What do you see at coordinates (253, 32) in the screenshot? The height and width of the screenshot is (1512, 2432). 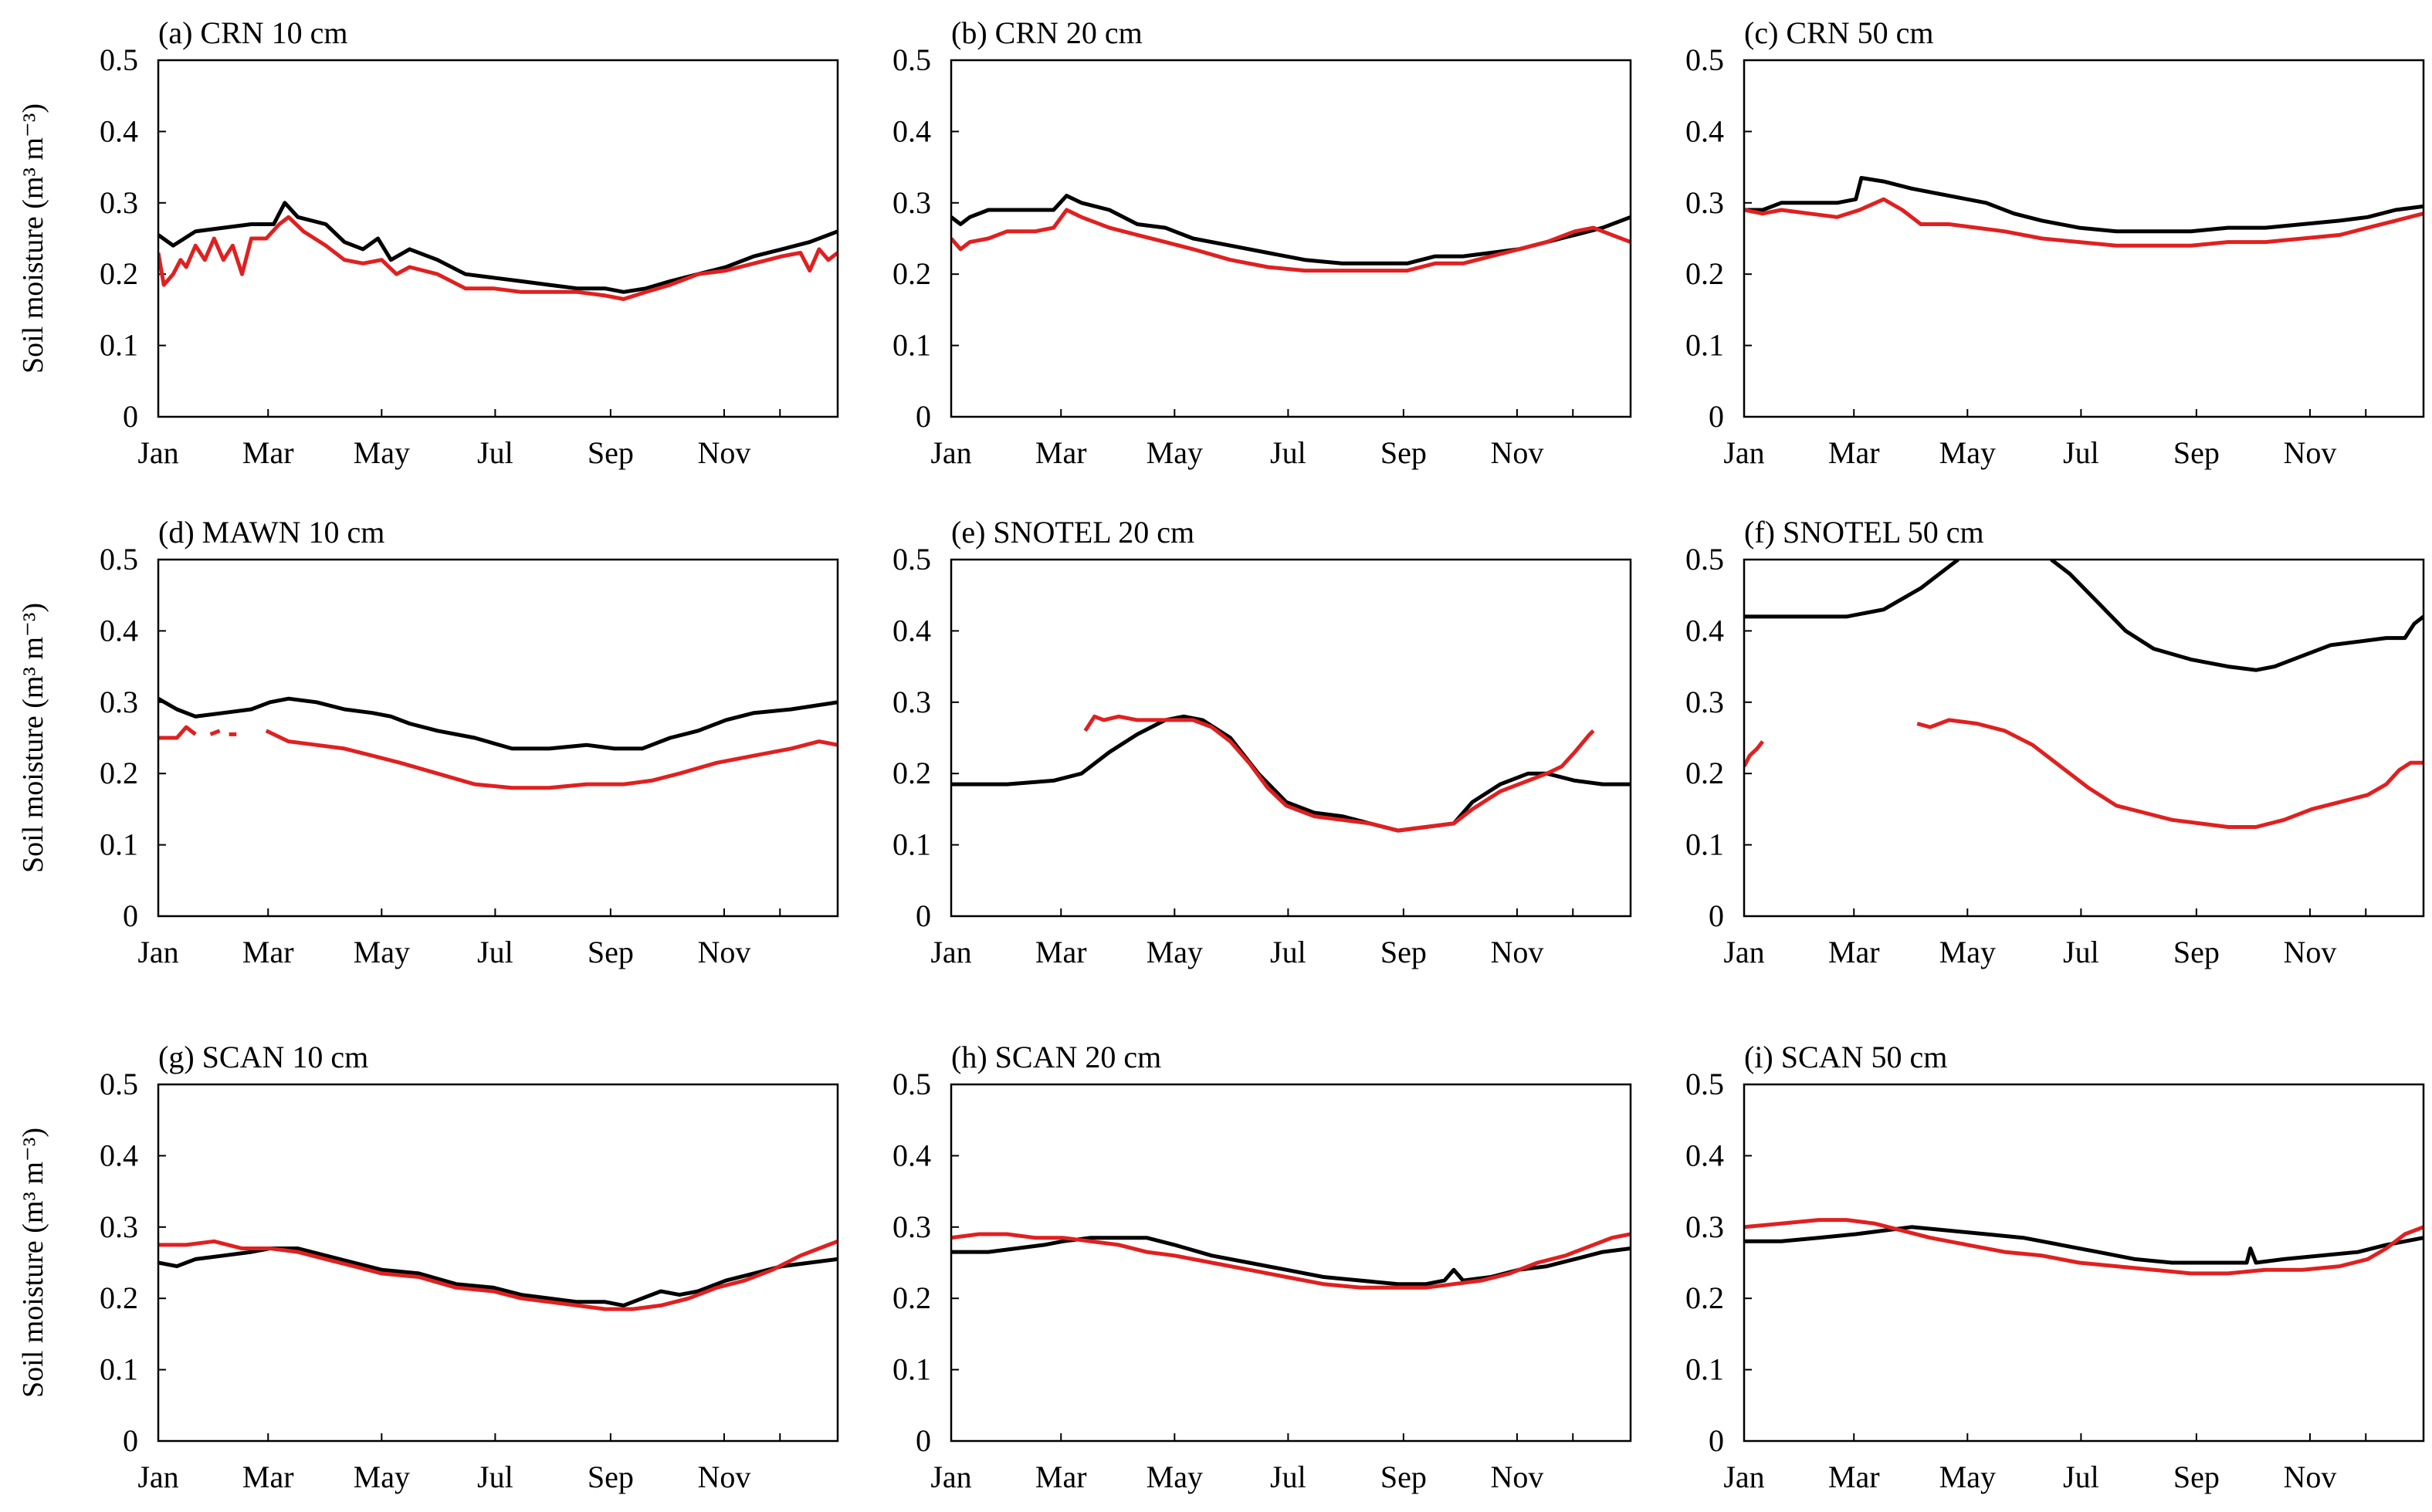 I see `panel-title: (a) CRN 10 cm` at bounding box center [253, 32].